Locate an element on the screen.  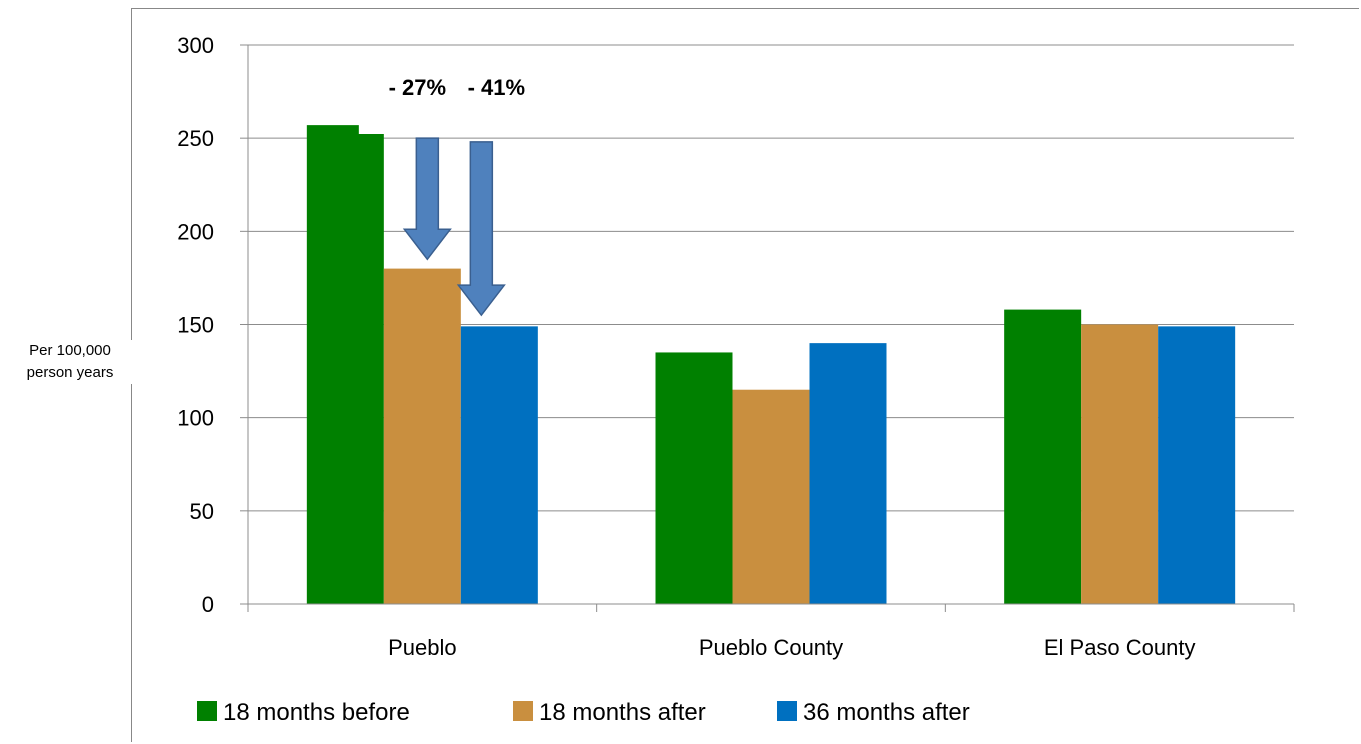
y-tick-label: 50 is located at coordinates (202, 511).